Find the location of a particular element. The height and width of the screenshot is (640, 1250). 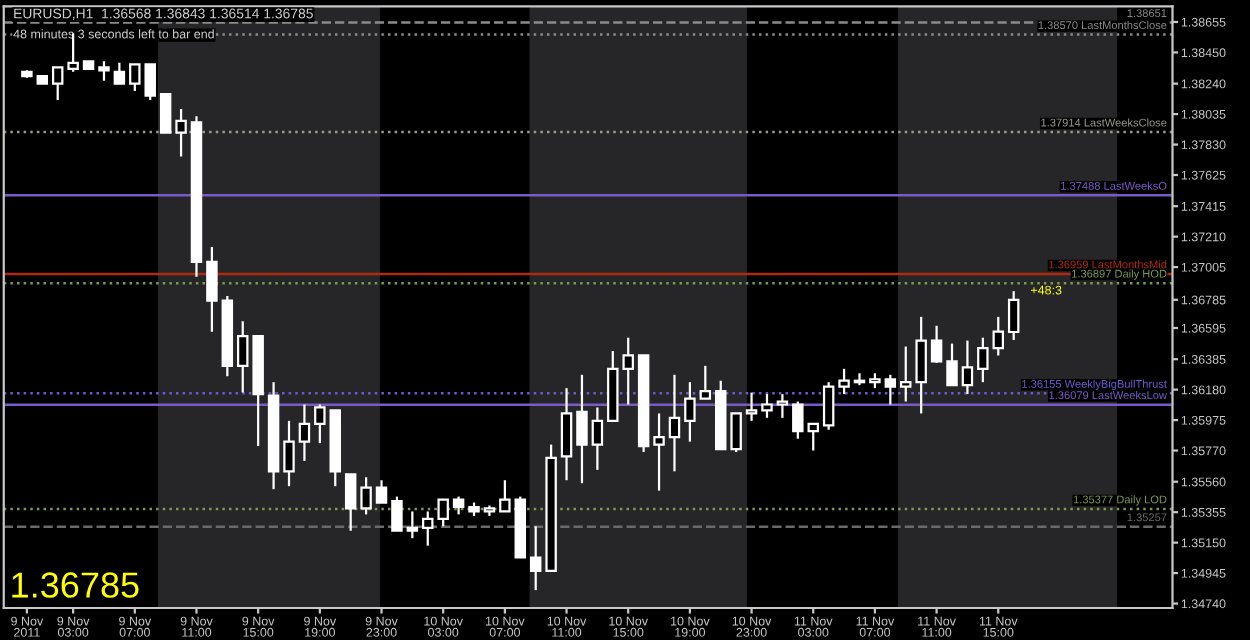

annotation: 1.36785 is located at coordinates (75, 585).